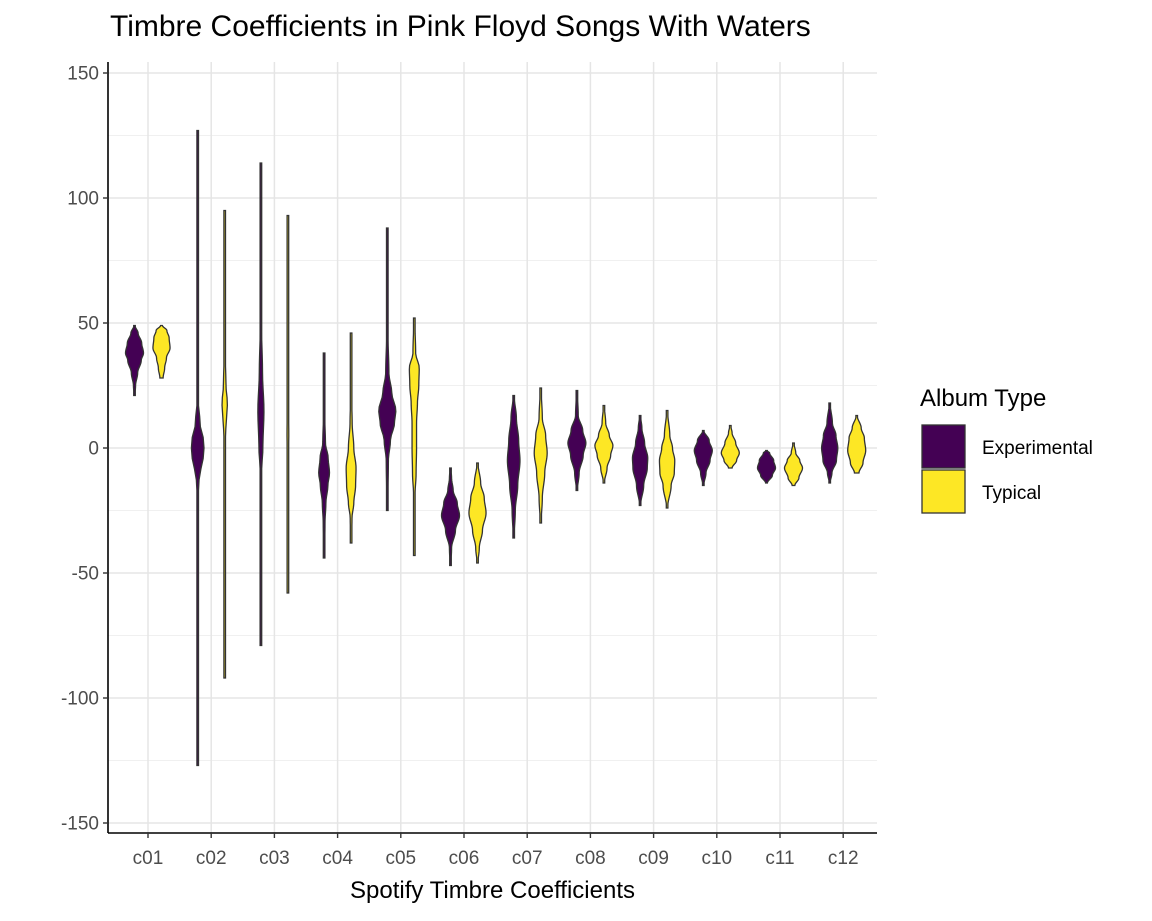  Describe the element at coordinates (337, 858) in the screenshot. I see `x-tick-label: c04` at that location.